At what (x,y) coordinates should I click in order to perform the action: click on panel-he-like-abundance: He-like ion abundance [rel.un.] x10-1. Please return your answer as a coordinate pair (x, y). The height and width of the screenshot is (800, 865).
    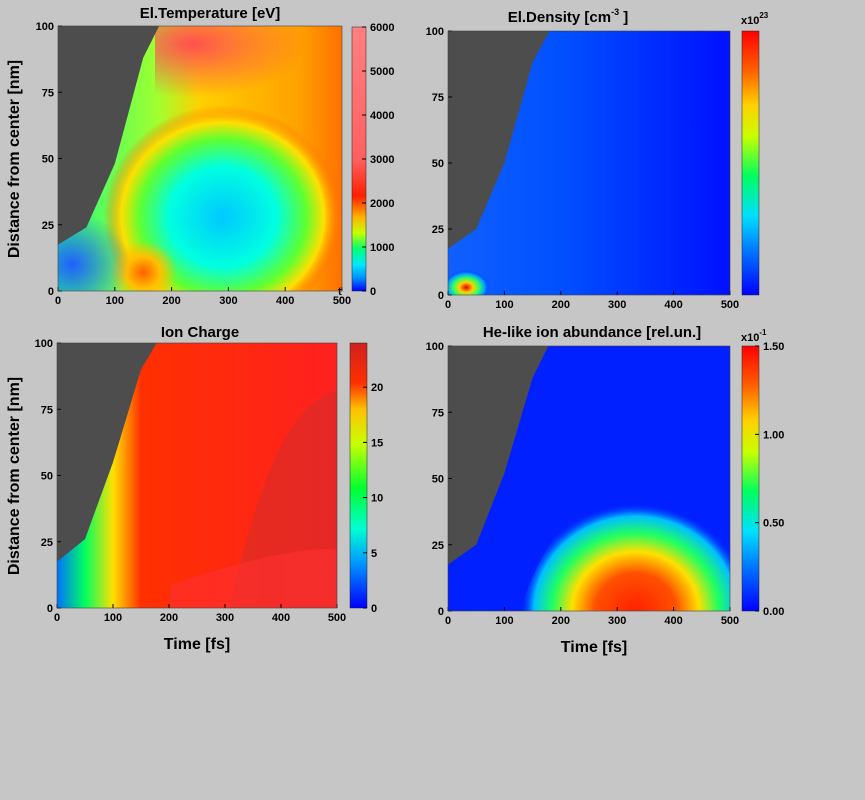
    Looking at the image, I should click on (607, 468).